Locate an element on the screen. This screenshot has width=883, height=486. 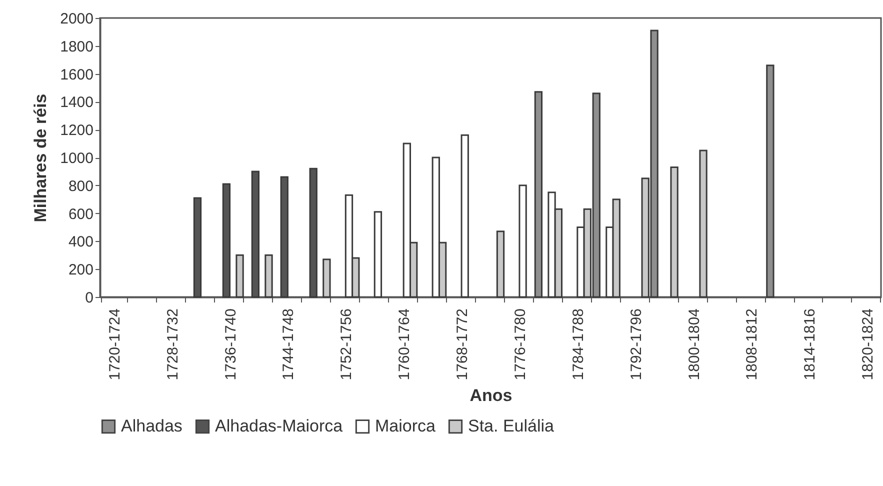
x-tick-label: 1728-1732 is located at coordinates (173, 344).